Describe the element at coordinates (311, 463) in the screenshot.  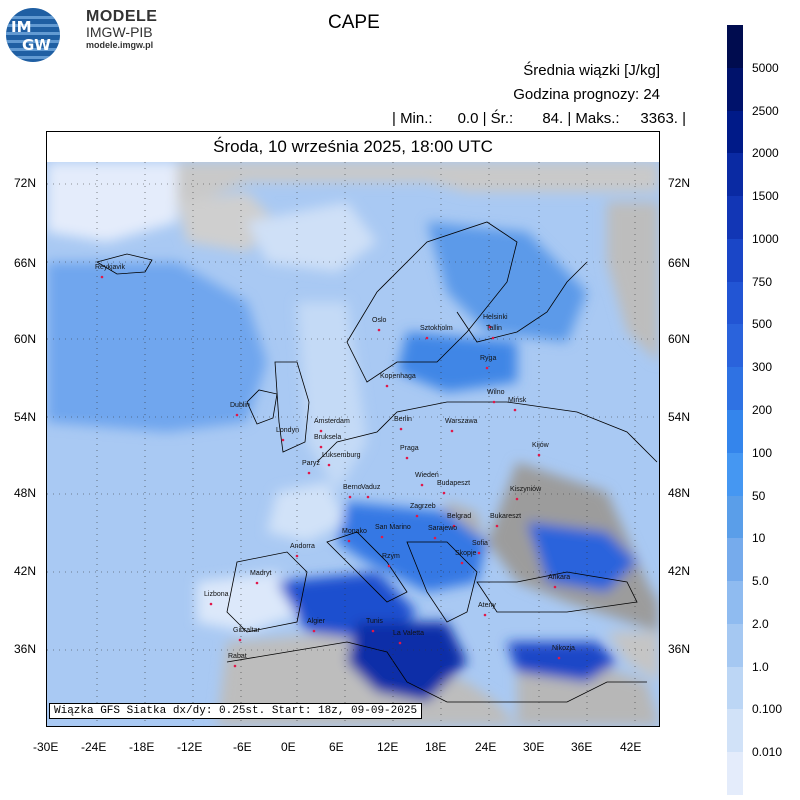
I see `city-label: Paryż` at that location.